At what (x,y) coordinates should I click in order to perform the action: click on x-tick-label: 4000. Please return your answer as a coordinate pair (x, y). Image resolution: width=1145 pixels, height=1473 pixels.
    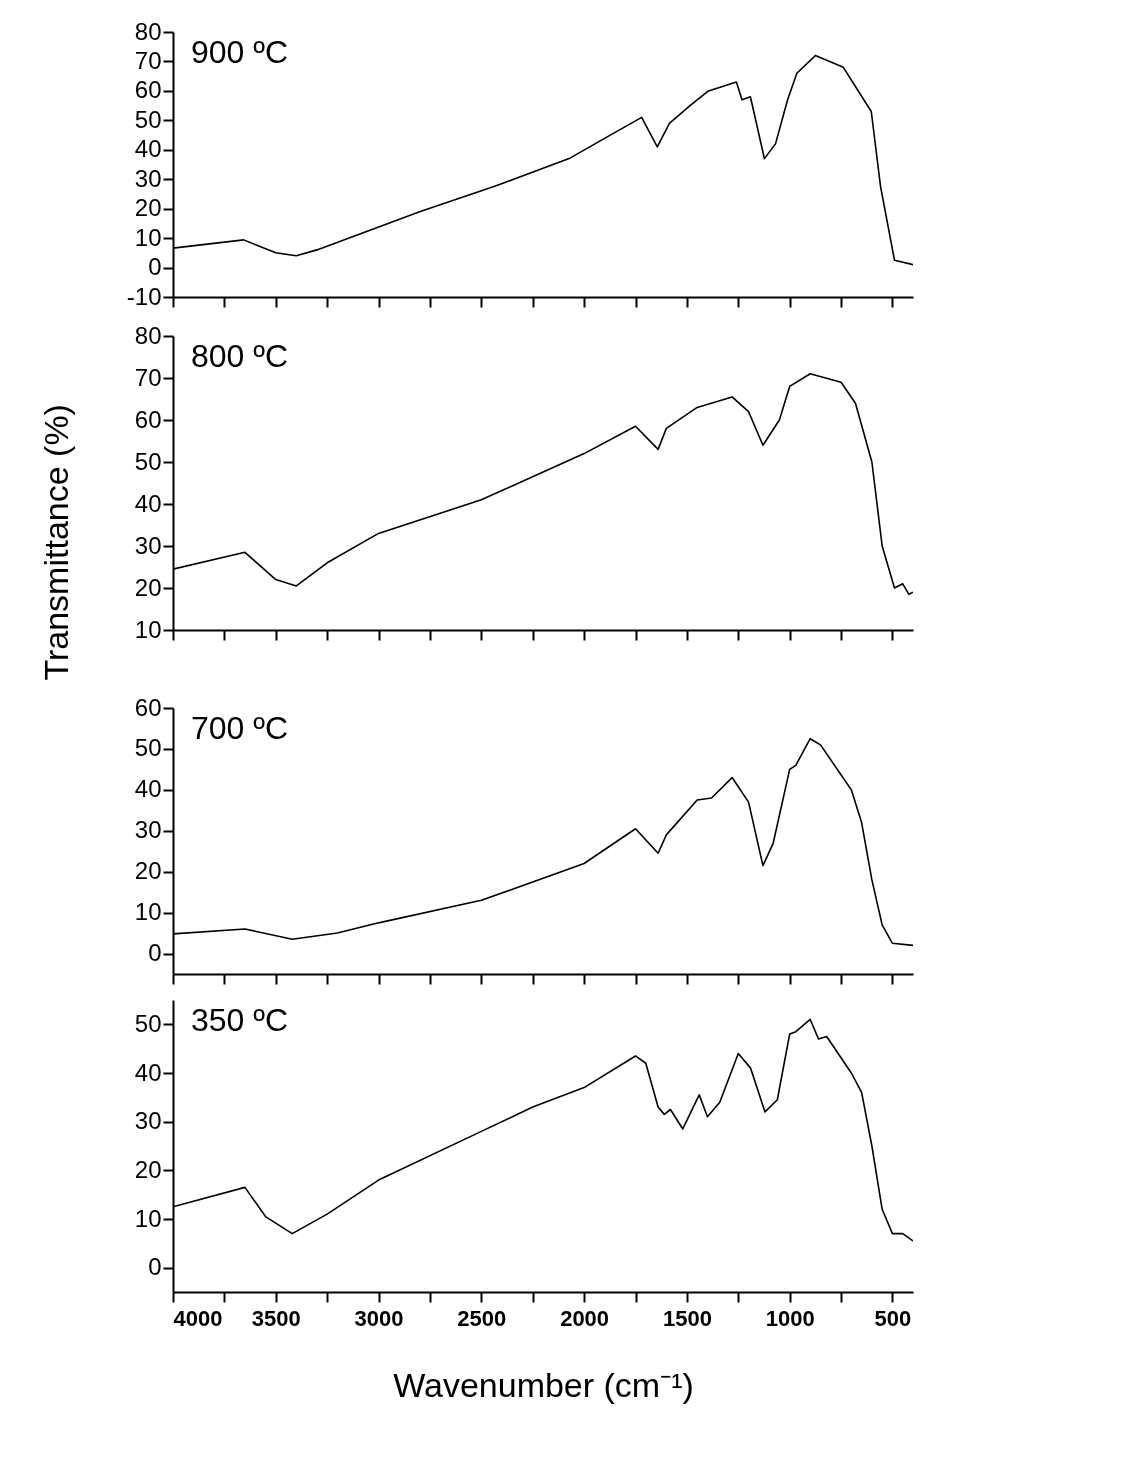
    Looking at the image, I should click on (198, 1318).